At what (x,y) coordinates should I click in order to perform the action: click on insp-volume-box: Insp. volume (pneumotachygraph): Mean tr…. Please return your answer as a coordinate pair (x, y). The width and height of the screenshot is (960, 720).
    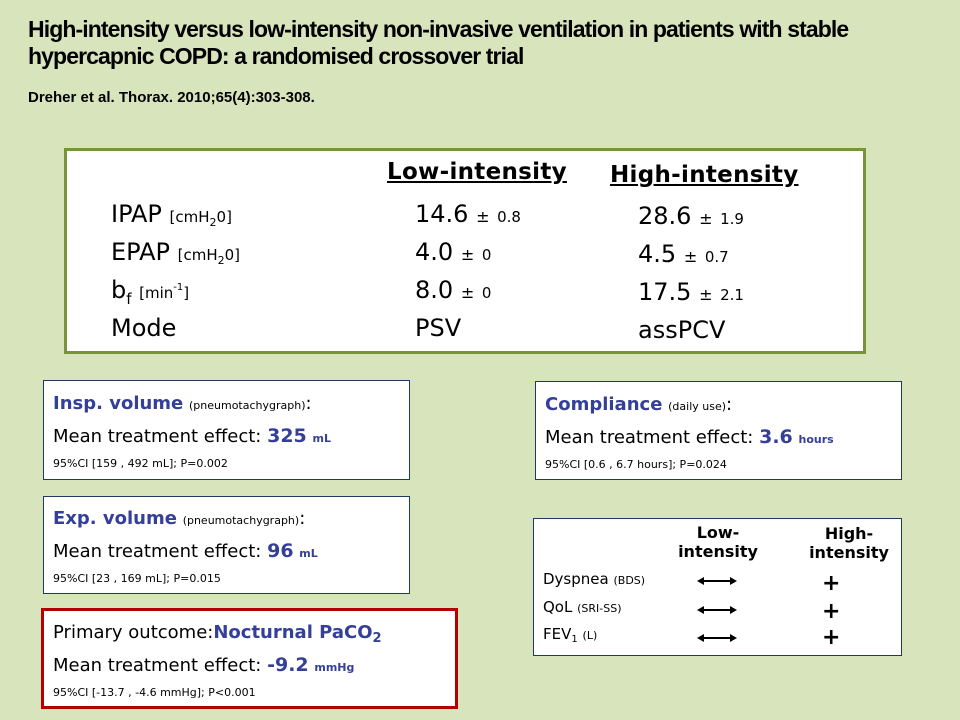
    Looking at the image, I should click on (226, 430).